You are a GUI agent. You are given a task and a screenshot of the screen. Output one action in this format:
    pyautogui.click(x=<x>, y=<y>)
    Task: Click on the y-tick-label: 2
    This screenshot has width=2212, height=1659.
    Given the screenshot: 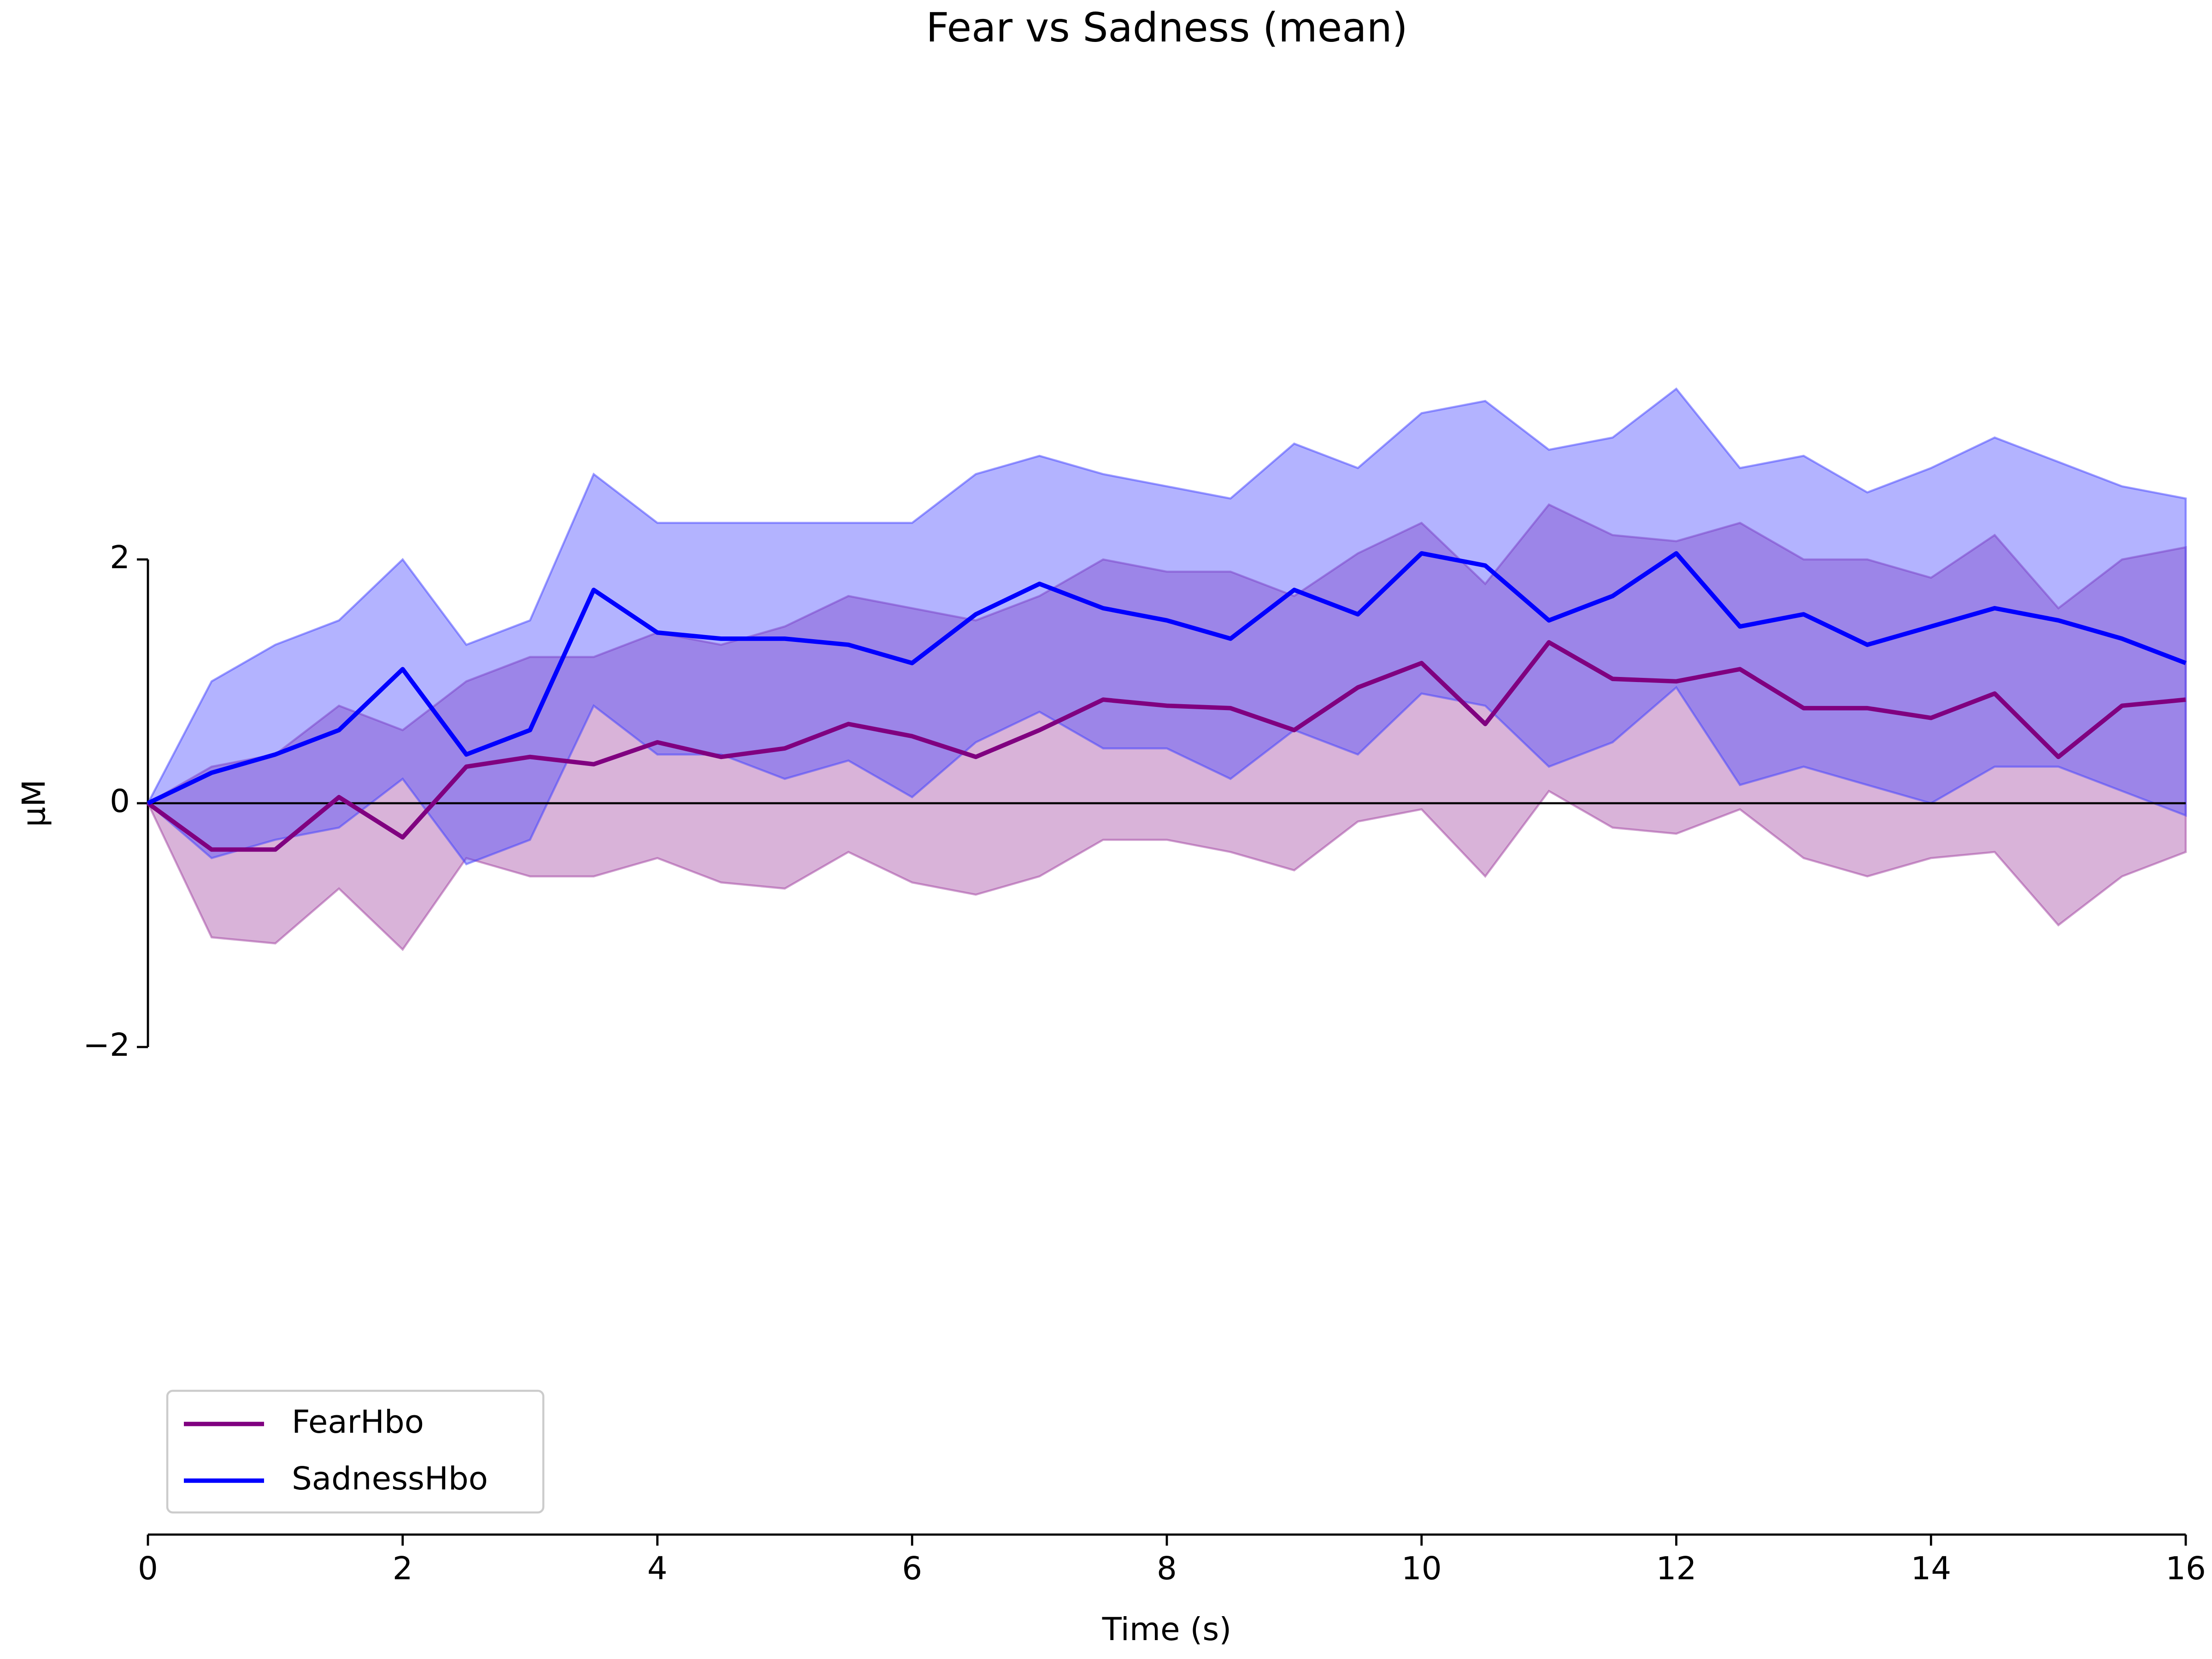 What is the action you would take?
    pyautogui.click(x=120, y=557)
    